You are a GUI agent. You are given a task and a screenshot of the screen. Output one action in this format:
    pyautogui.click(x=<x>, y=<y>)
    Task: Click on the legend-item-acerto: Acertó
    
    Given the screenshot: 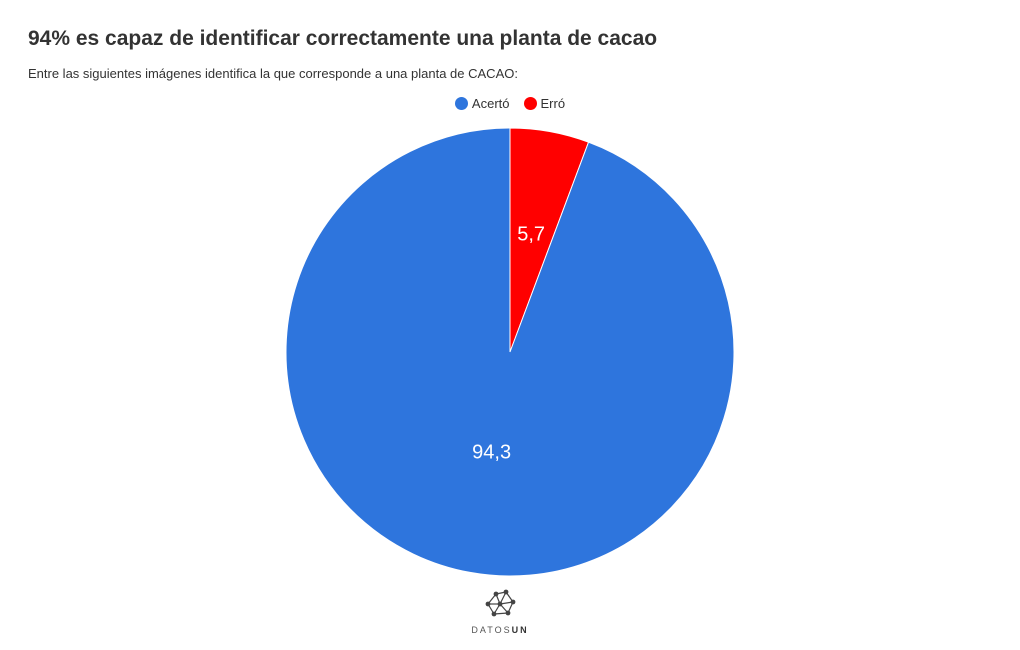 What is the action you would take?
    pyautogui.click(x=482, y=103)
    